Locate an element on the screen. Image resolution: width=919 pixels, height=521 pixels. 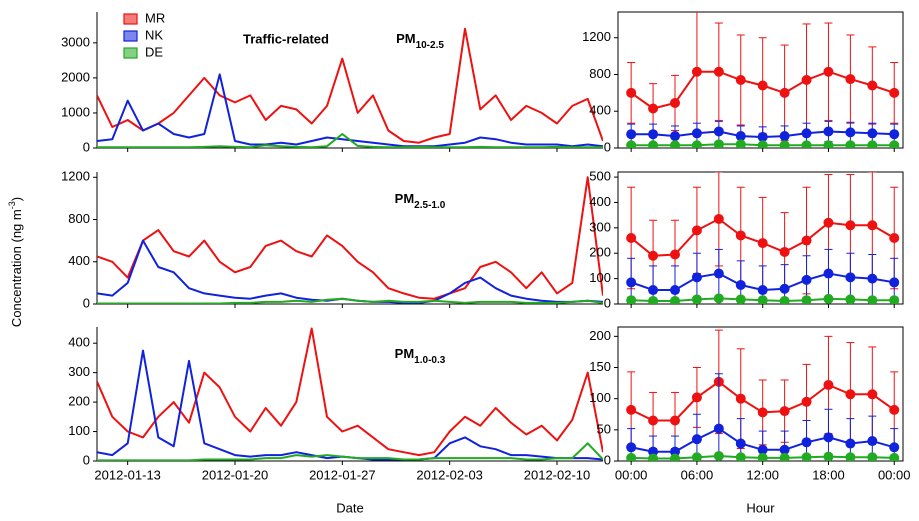
title-text: PM is located at coordinates (405, 353).